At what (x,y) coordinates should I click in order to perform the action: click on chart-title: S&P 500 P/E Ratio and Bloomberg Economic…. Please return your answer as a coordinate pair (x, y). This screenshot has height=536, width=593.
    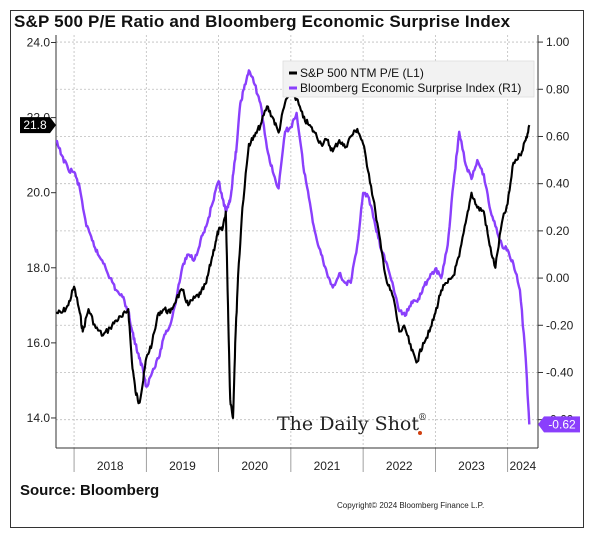
    Looking at the image, I should click on (262, 21).